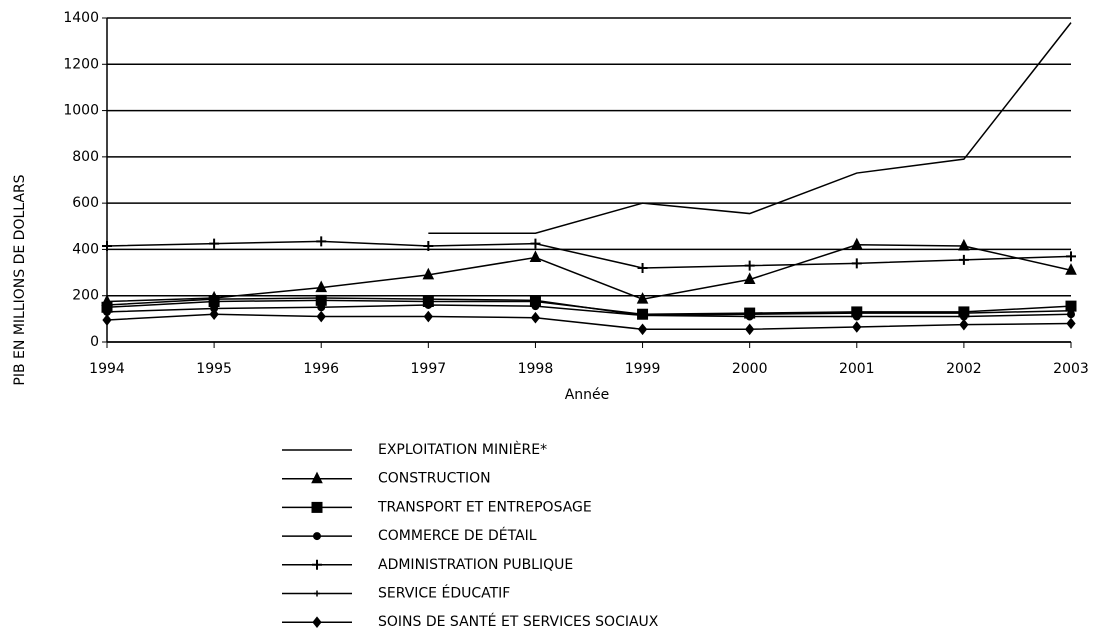 This screenshot has height=633, width=1095. I want to click on x-tick-label: 2001, so click(857, 369).